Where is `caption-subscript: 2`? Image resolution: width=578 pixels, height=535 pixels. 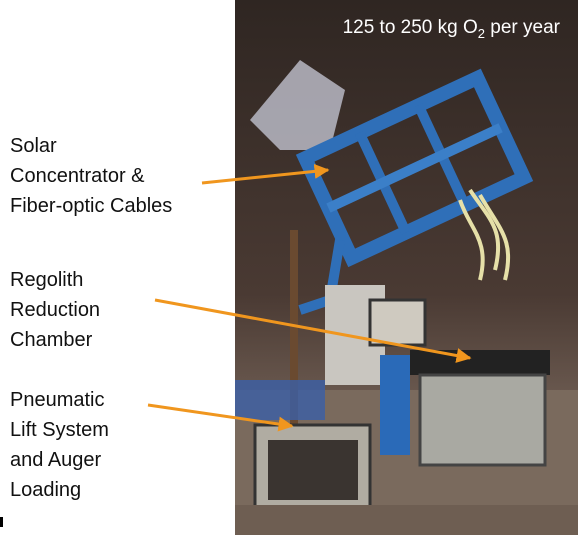 caption-subscript: 2 is located at coordinates (481, 33).